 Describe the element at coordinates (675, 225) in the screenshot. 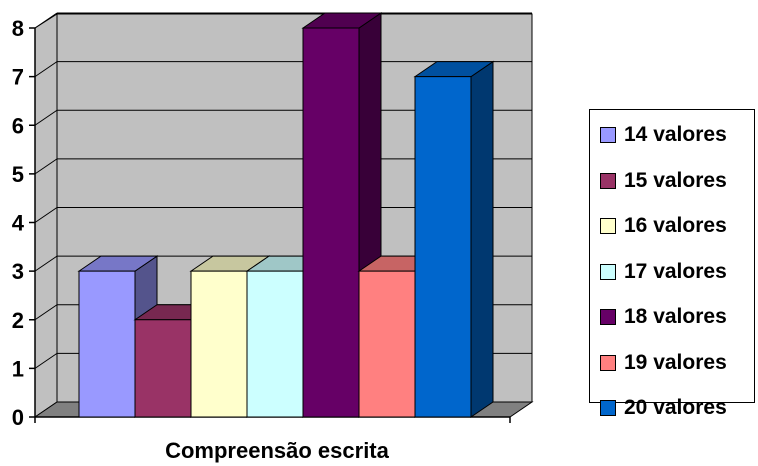

I see `legend-label: 16 valores` at that location.